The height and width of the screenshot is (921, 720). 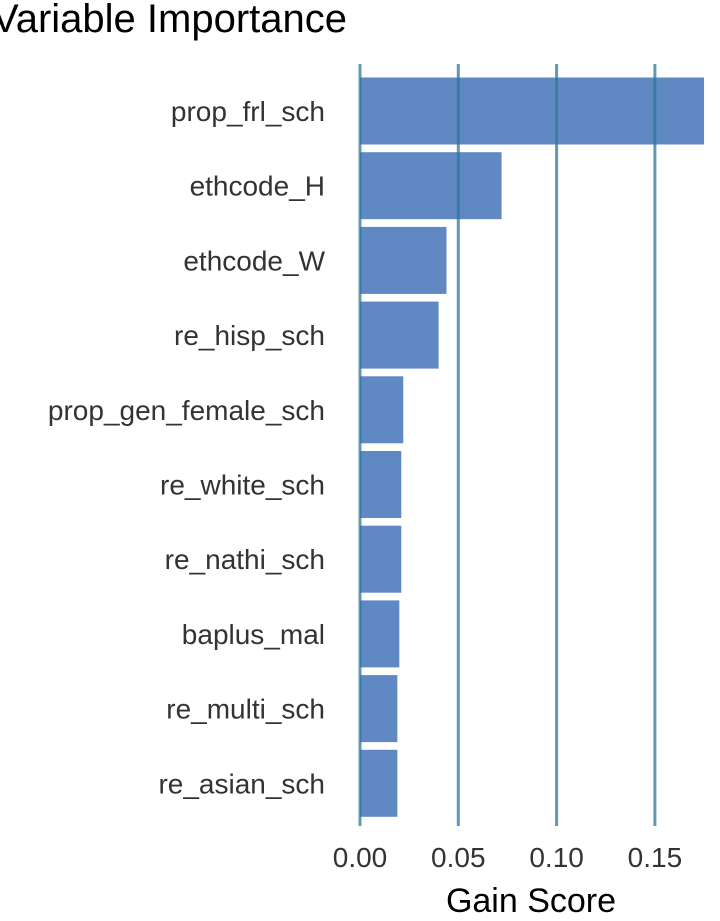 What do you see at coordinates (399, 335) in the screenshot?
I see `bar-re_hisp_sch` at bounding box center [399, 335].